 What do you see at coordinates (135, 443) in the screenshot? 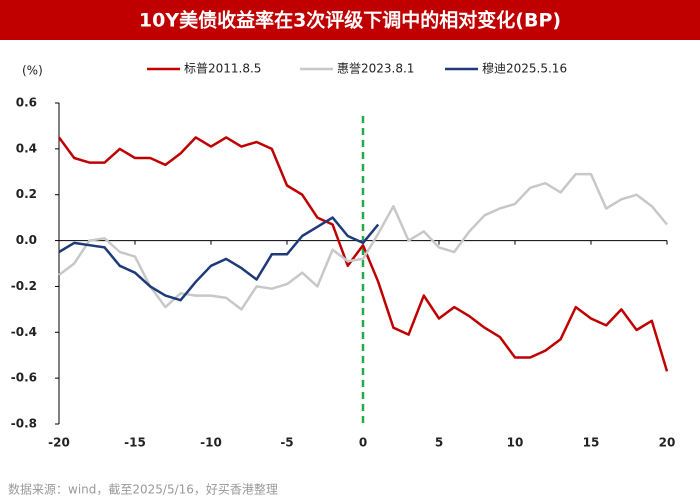
I see `x-tick-label: -15` at bounding box center [135, 443].